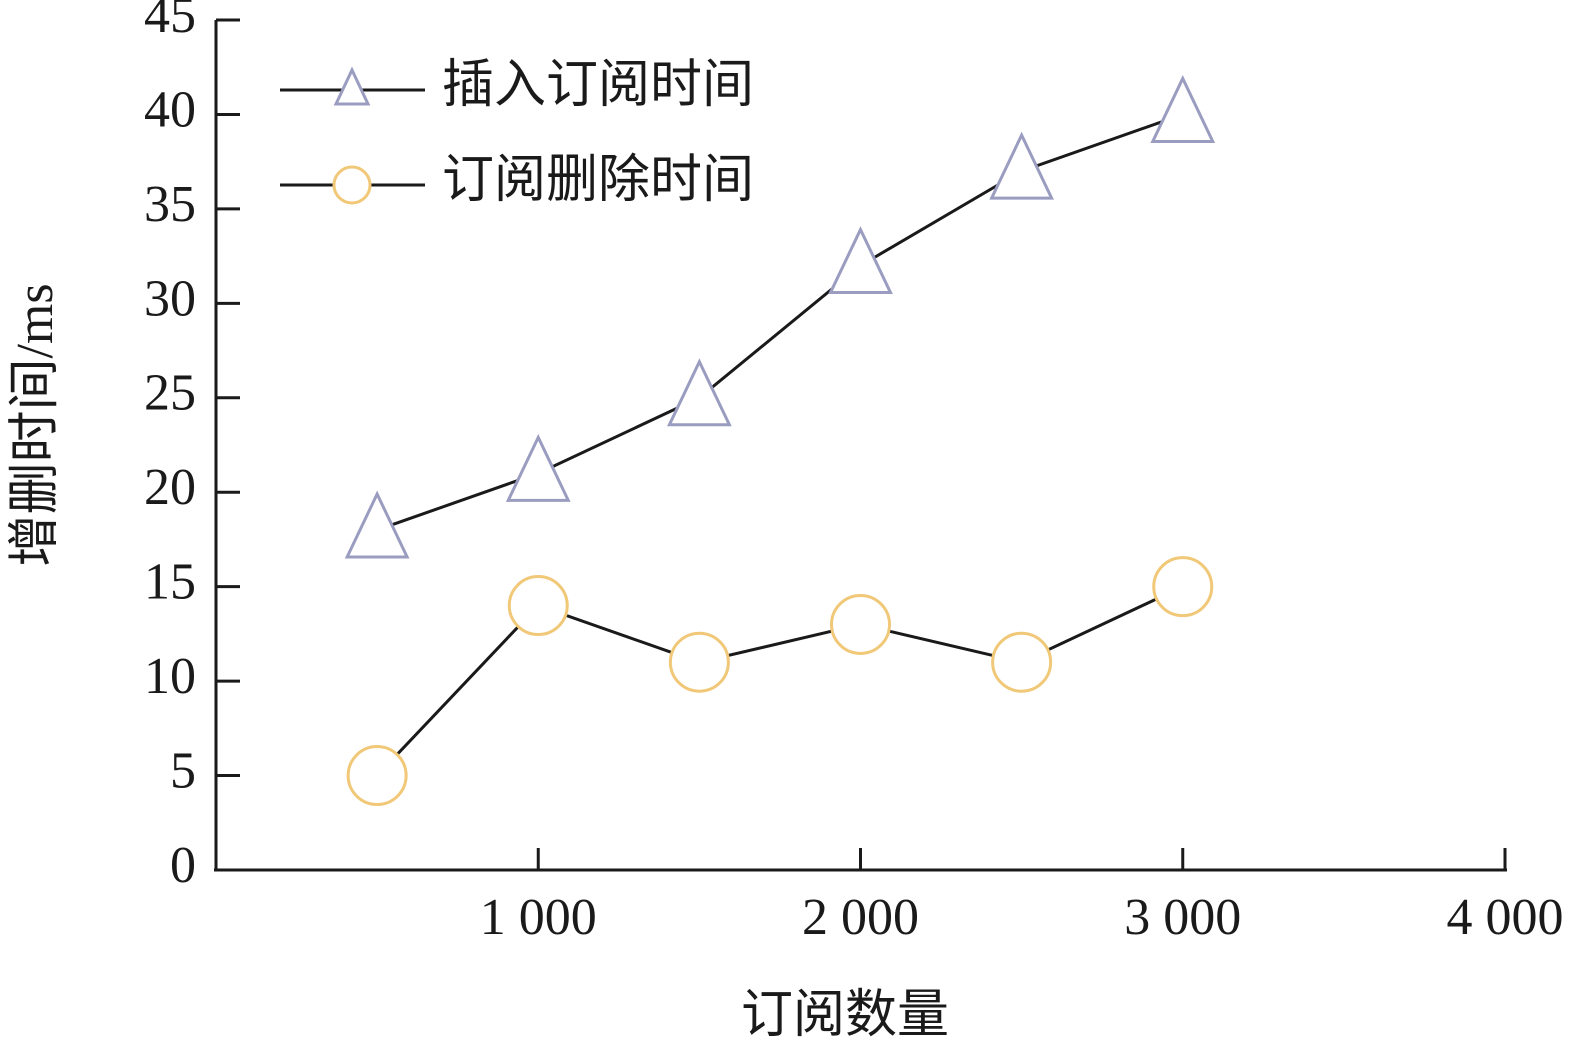 This screenshot has width=1575, height=1057. I want to click on x-tick-label: 3 000, so click(1182, 917).